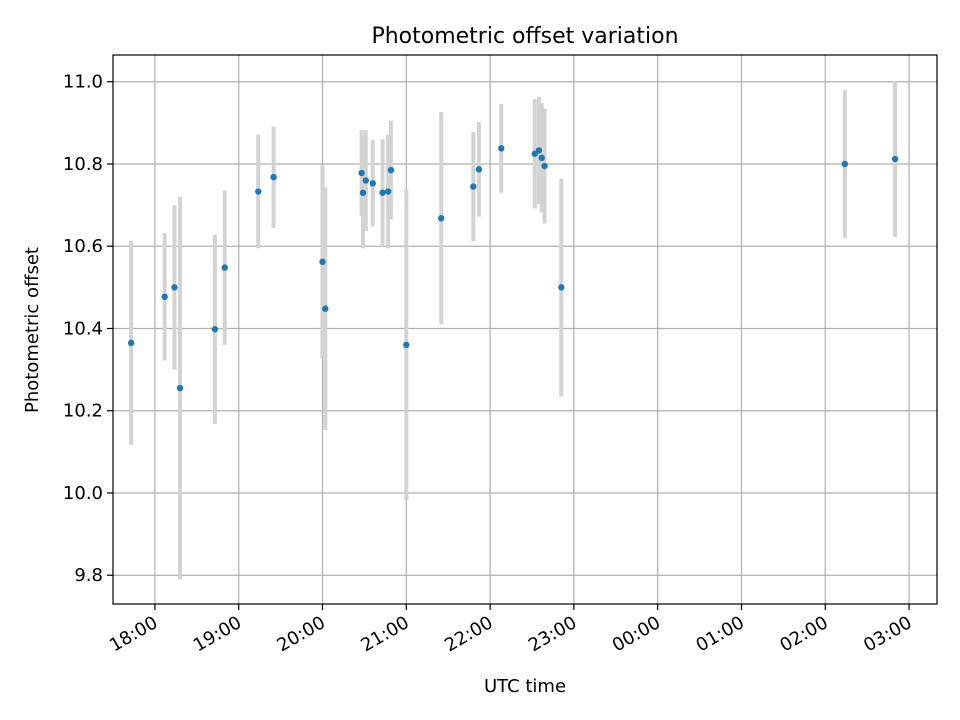 The image size is (960, 720). What do you see at coordinates (83, 493) in the screenshot?
I see `y-tick-label: 10.0` at bounding box center [83, 493].